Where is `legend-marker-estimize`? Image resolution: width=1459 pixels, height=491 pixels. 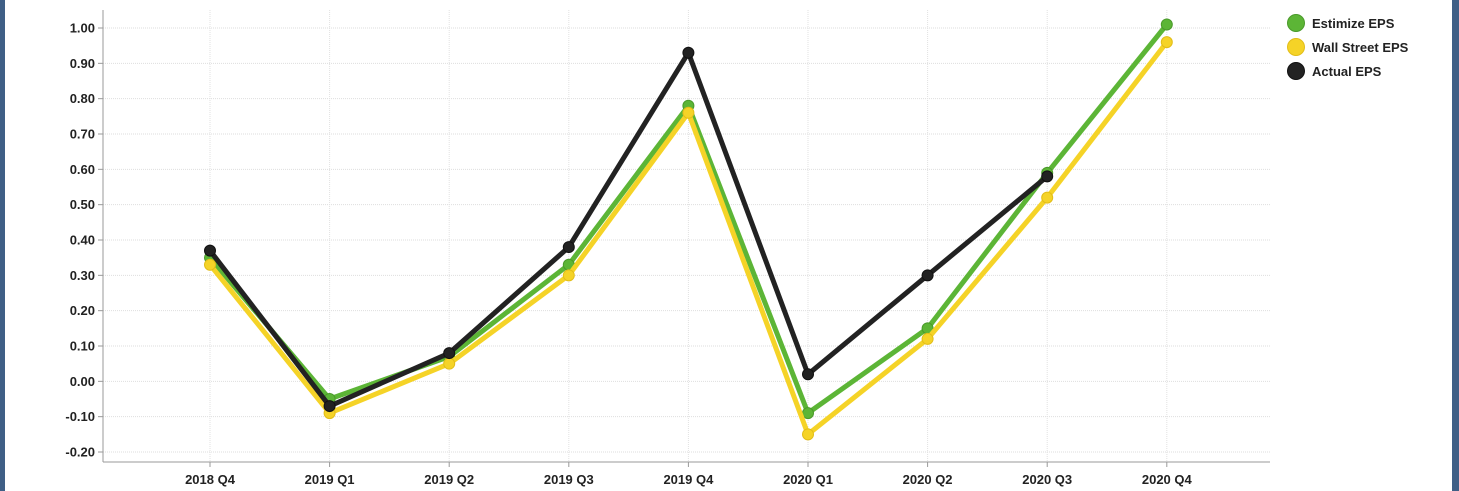
legend-marker-estimize is located at coordinates (1296, 23).